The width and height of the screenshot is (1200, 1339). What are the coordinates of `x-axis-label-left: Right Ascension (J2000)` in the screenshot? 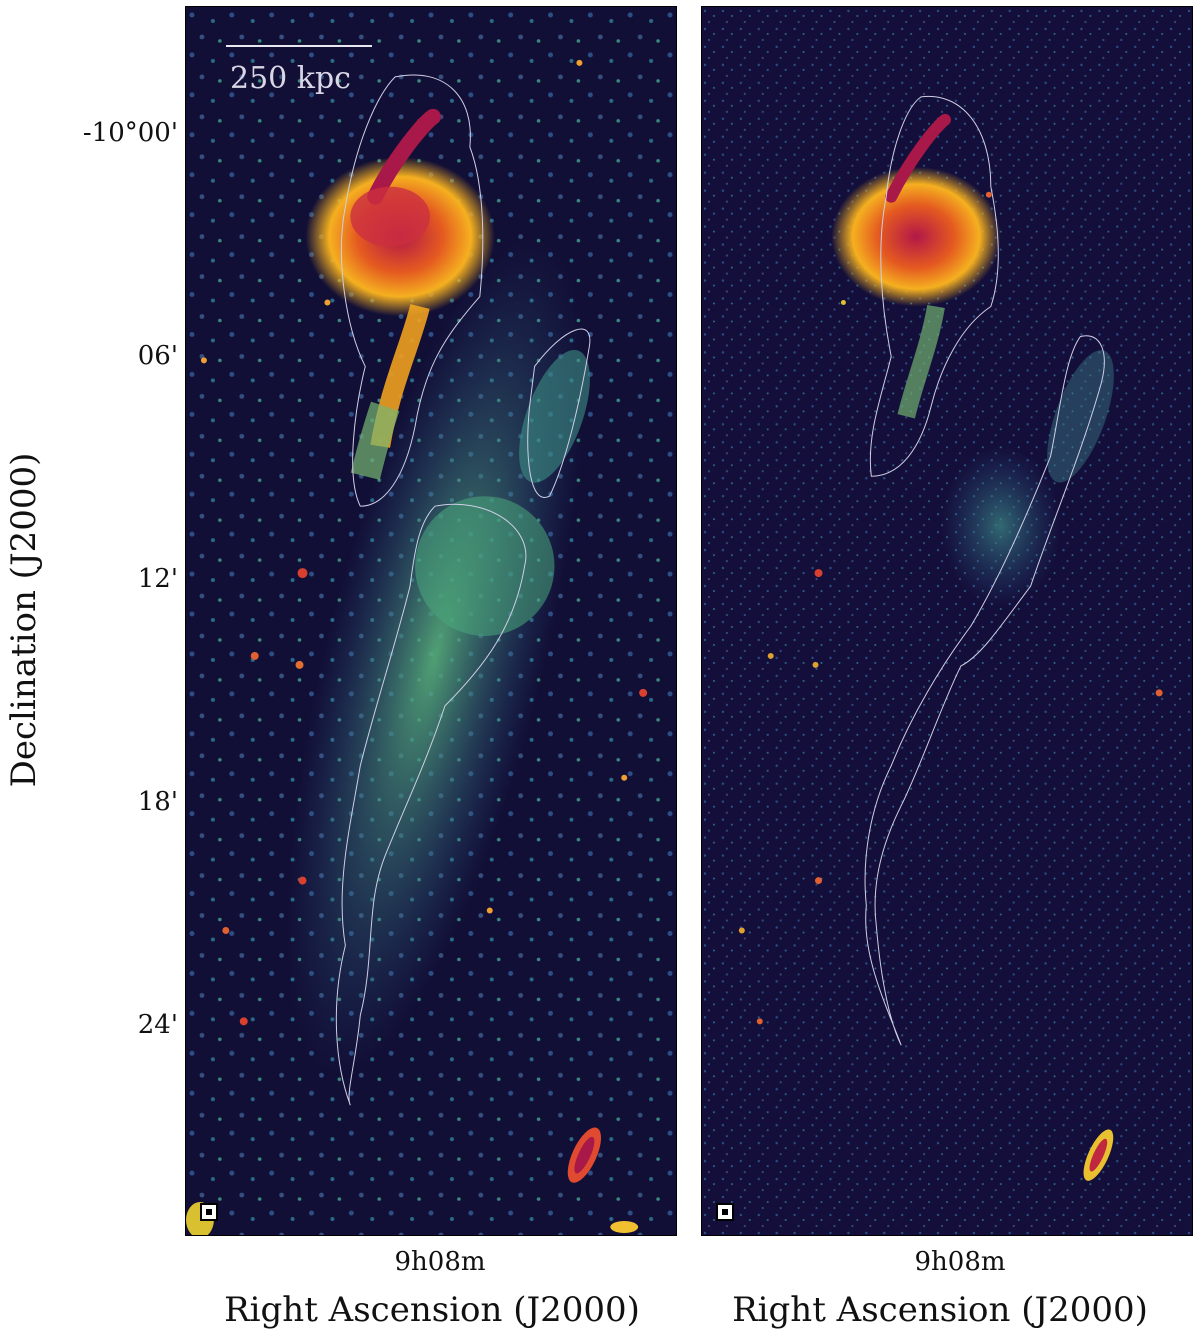 It's located at (432, 1310).